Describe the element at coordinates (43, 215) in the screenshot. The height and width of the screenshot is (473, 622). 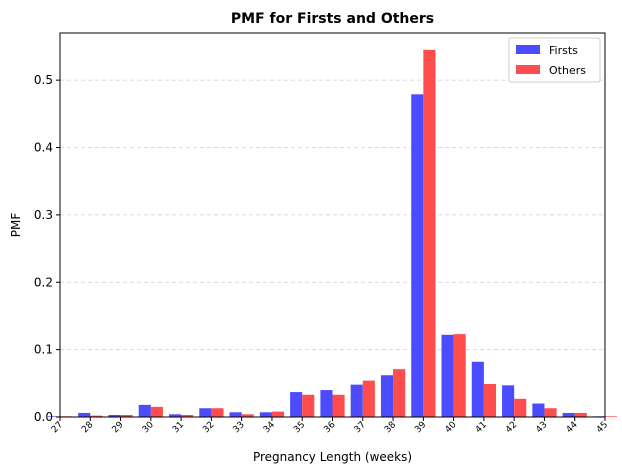
I see `y-tick-label: 0.3` at that location.